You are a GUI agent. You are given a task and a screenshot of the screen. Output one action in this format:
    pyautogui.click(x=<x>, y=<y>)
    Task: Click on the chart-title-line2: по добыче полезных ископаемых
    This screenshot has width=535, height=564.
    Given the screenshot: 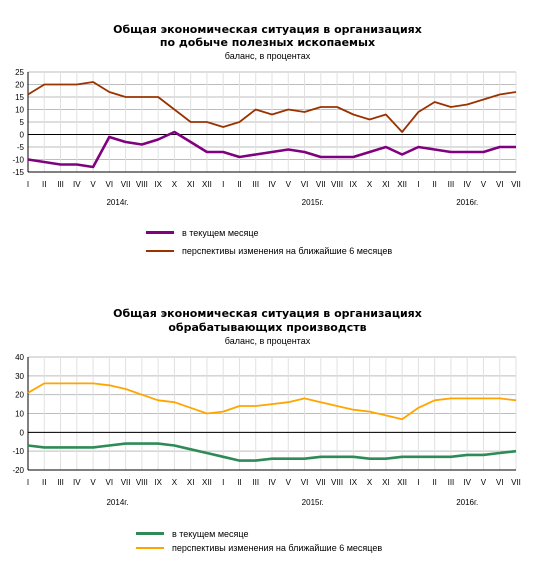 What is the action you would take?
    pyautogui.click(x=267, y=42)
    